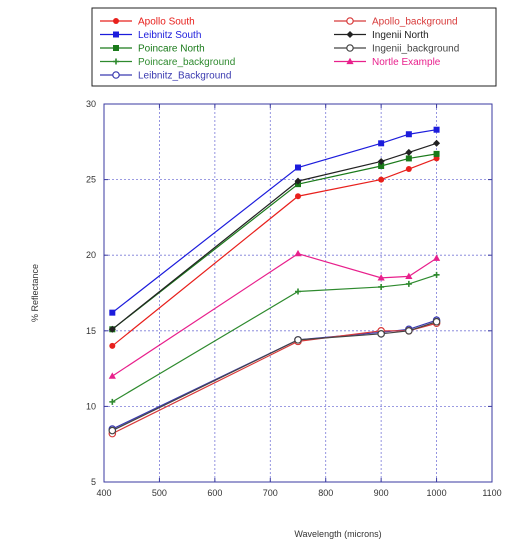  I want to click on x-tick-label: 400, so click(103, 493).